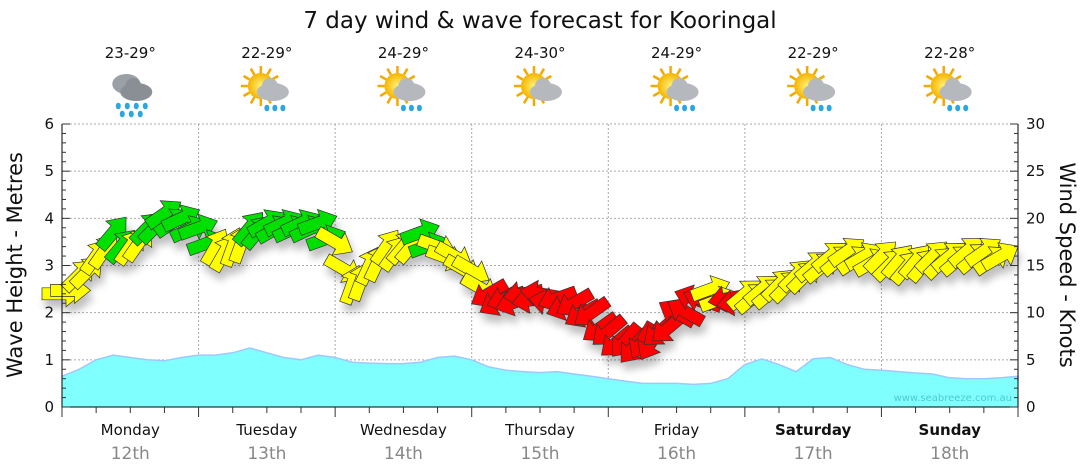 The height and width of the screenshot is (475, 1080). Describe the element at coordinates (49, 360) in the screenshot. I see `left-tick-label: 1` at that location.